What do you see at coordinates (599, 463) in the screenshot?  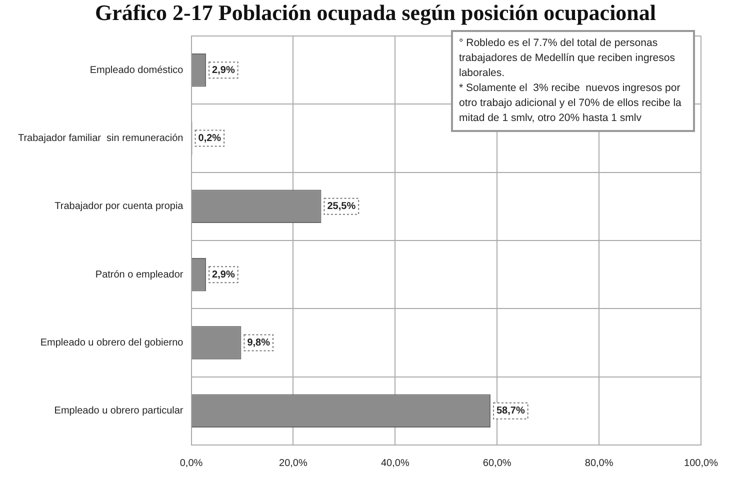 I see `x-tick-label: 80,0%` at bounding box center [599, 463].